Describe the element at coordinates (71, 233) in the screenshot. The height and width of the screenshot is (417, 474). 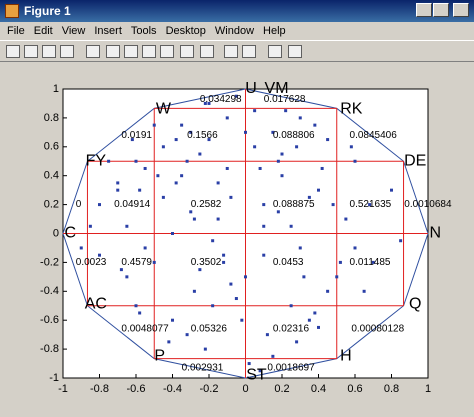
I see `region-label: C` at that location.